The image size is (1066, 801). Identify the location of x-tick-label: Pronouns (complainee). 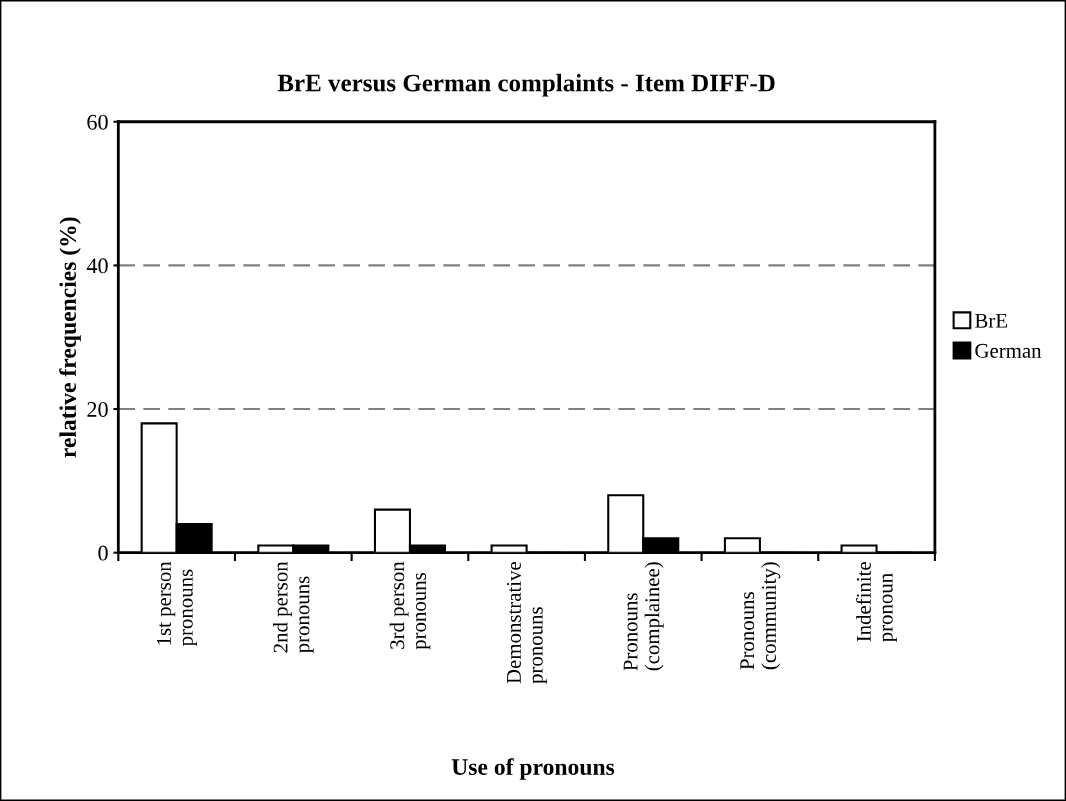
(643, 616).